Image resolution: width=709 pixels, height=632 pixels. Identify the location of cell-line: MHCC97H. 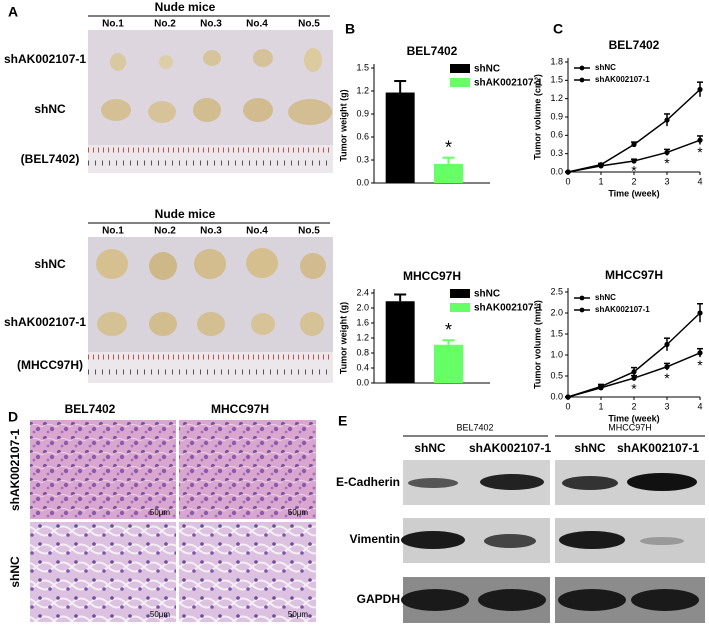
(630, 427).